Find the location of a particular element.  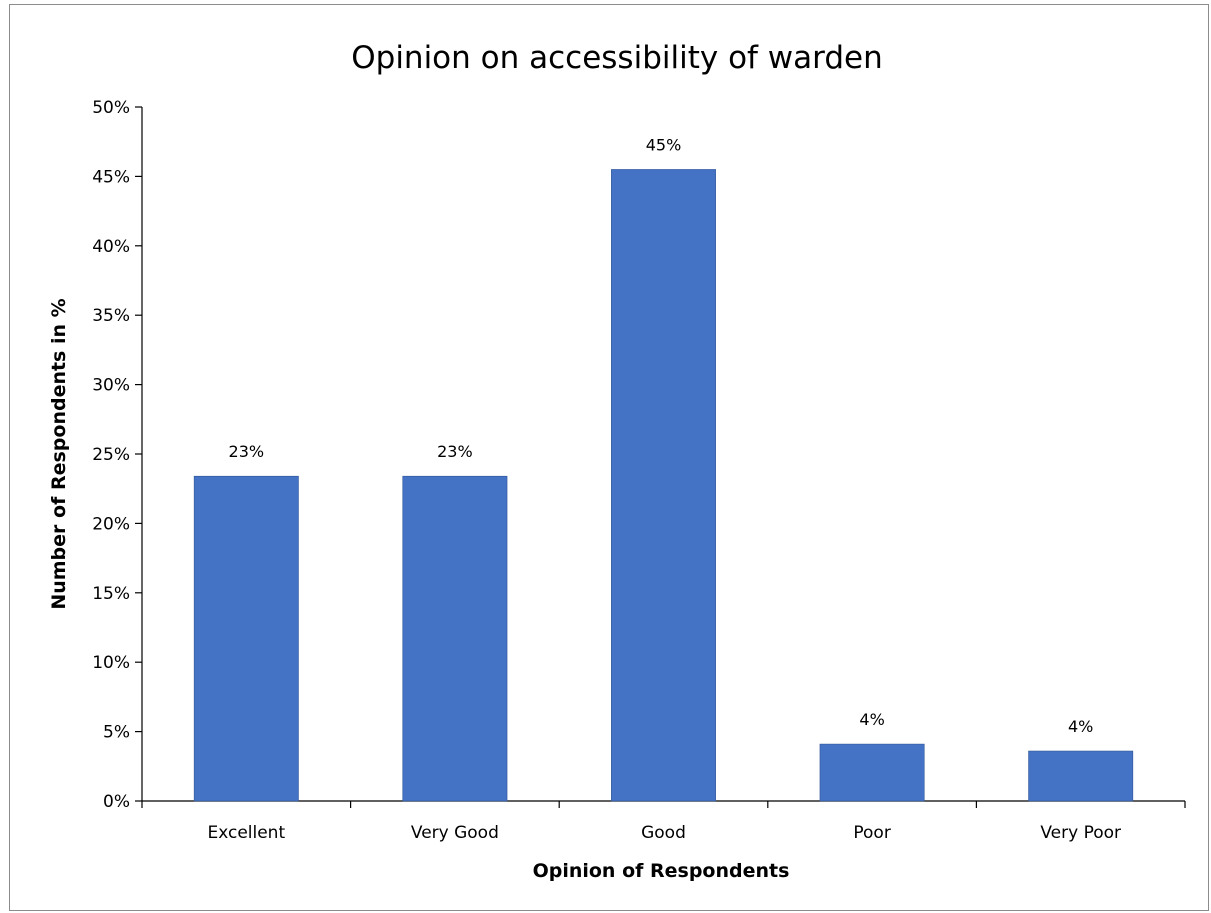

y-tick-label: 0% is located at coordinates (116, 802).